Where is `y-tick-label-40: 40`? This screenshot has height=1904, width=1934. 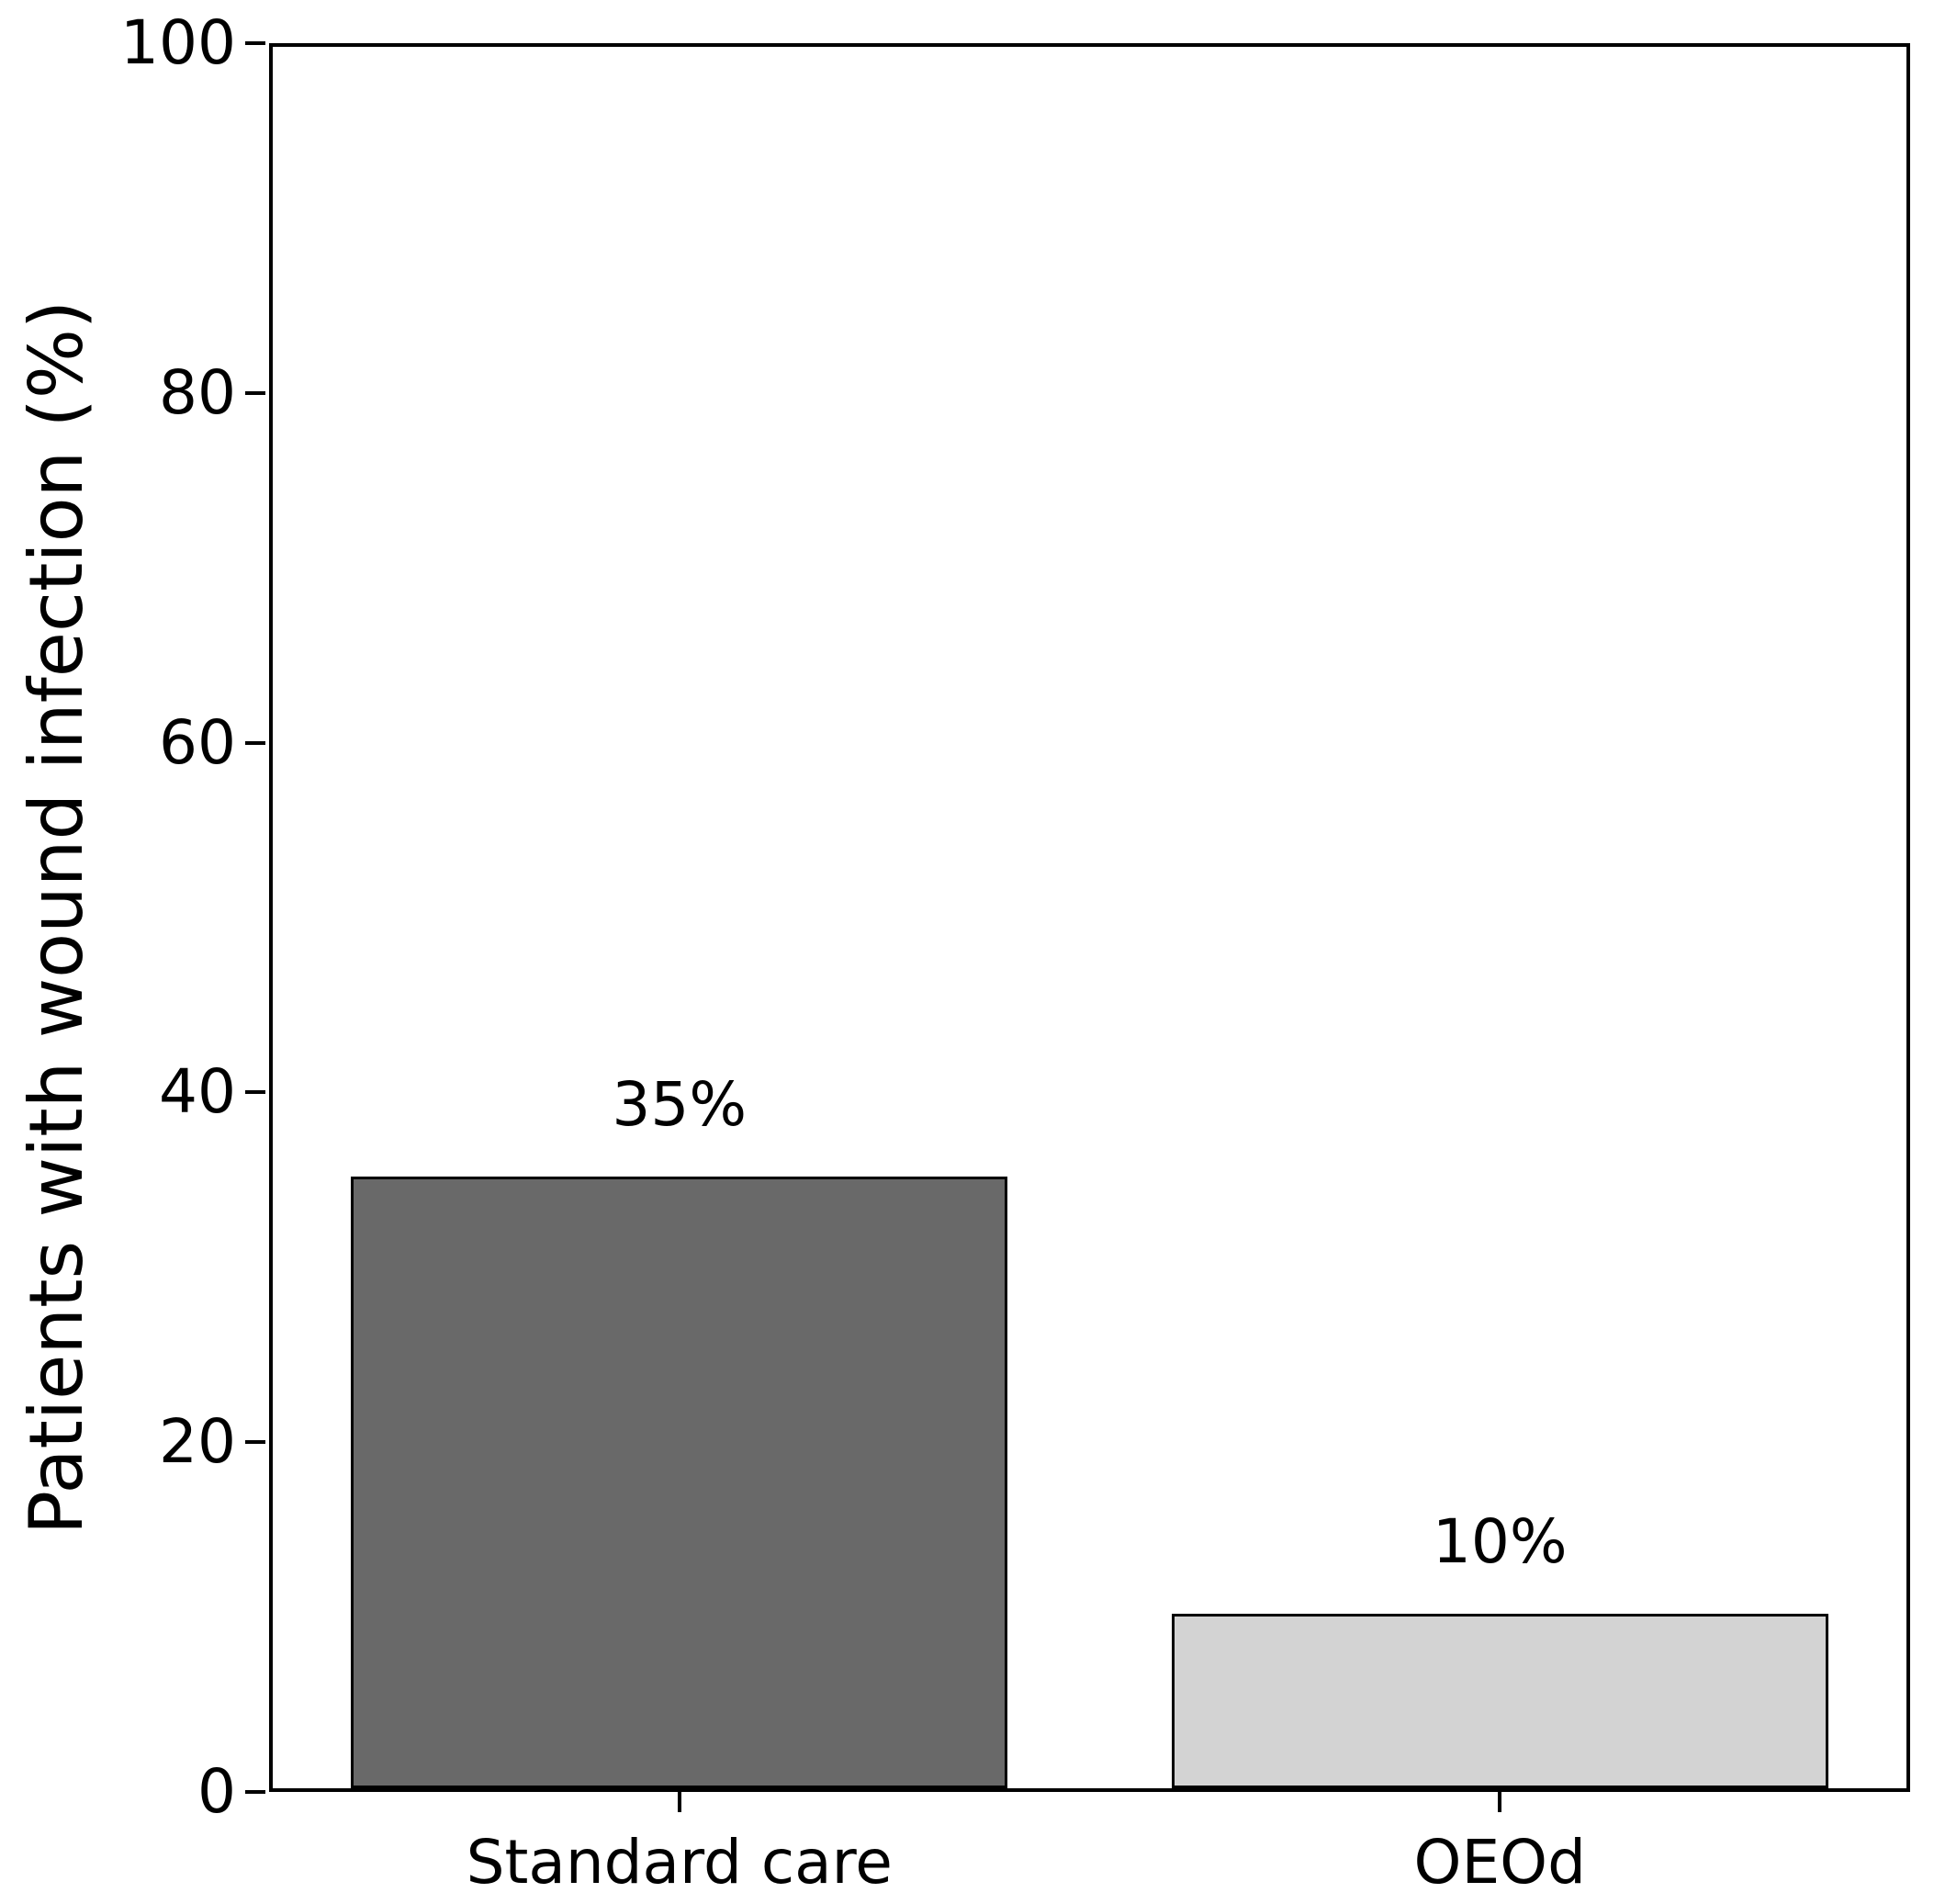
y-tick-label-40: 40 is located at coordinates (197, 1092).